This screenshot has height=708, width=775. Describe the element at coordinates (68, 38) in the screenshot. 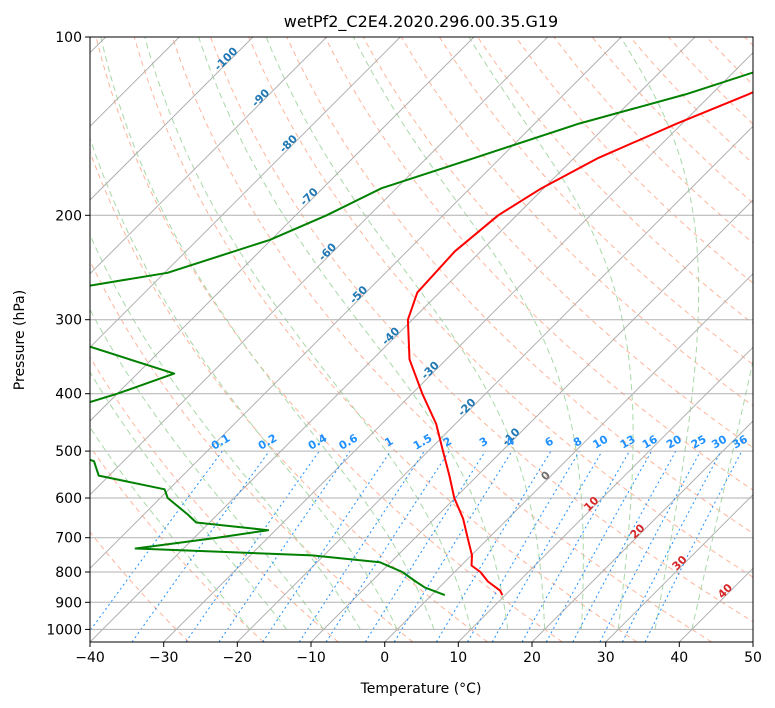

I see `y-tick-label: 100` at that location.